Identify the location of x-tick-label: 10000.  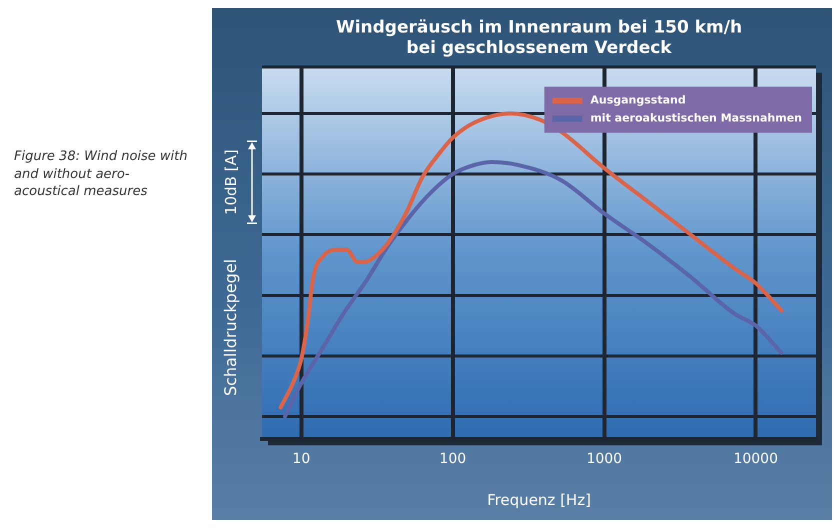
(755, 459).